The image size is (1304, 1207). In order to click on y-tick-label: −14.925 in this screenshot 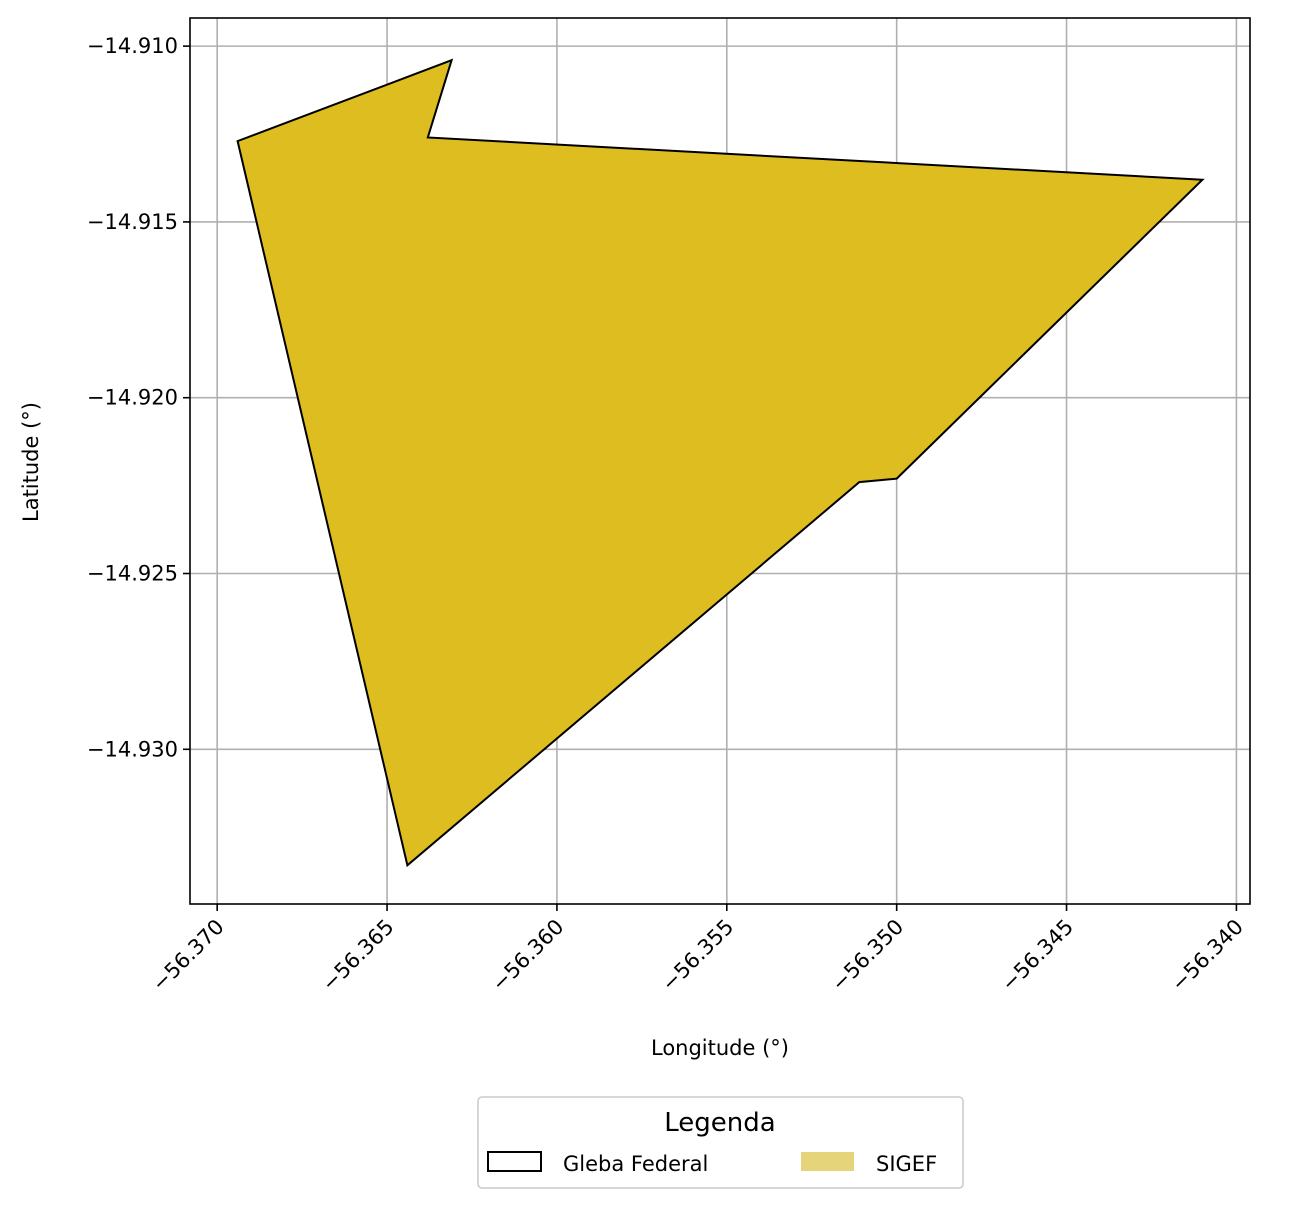, I will do `click(132, 574)`.